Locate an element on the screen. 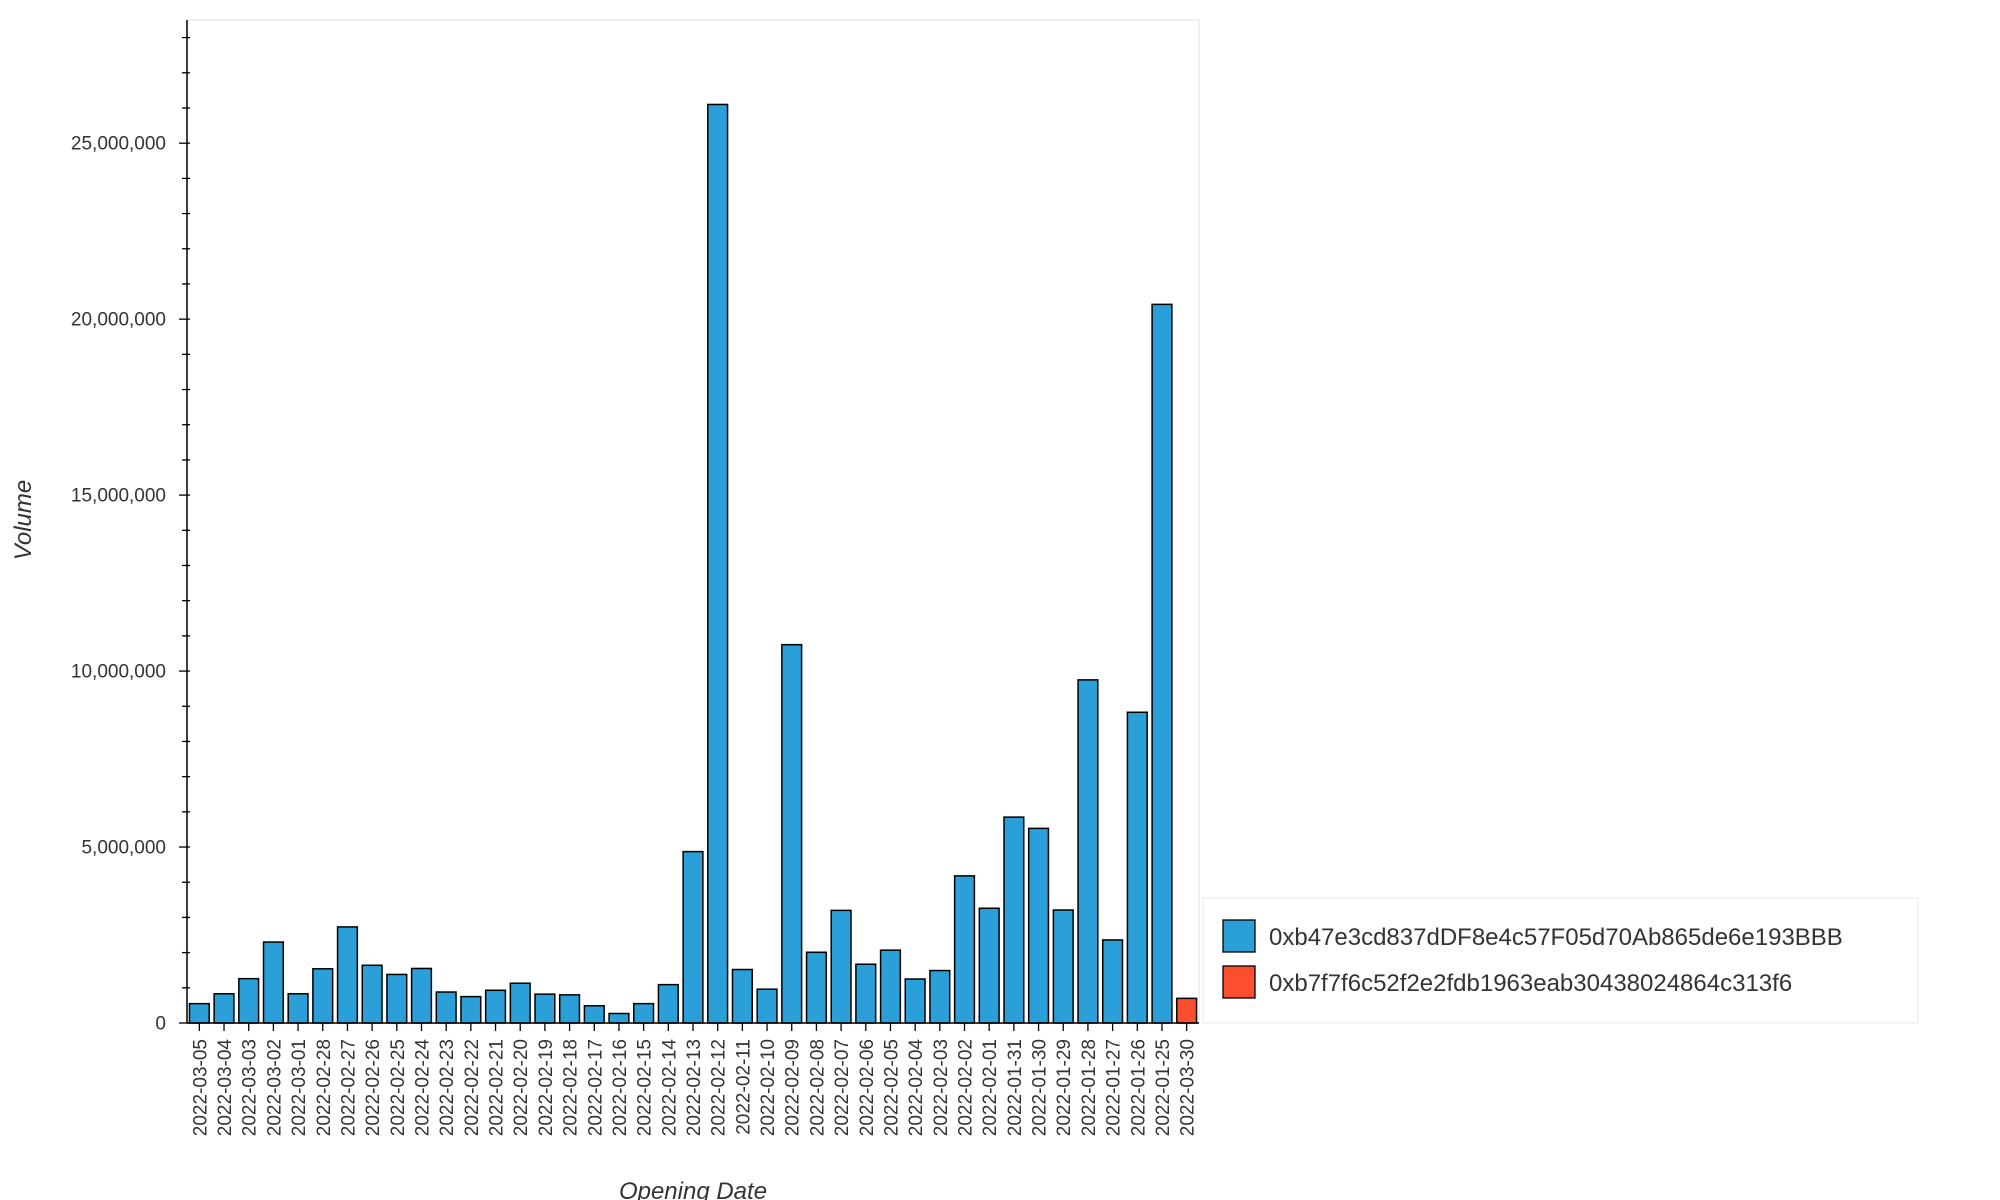 This screenshot has width=2000, height=1200. x-tick-label: 2022-02-09 is located at coordinates (793, 1087).